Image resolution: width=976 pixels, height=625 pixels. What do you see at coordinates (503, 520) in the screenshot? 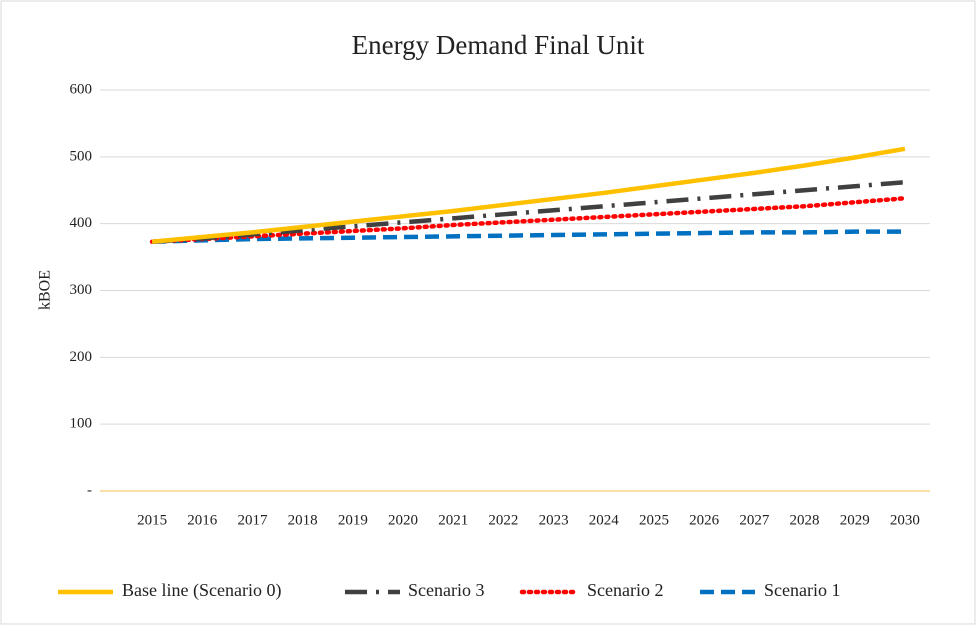
I see `x-tick-label: 2022` at bounding box center [503, 520].